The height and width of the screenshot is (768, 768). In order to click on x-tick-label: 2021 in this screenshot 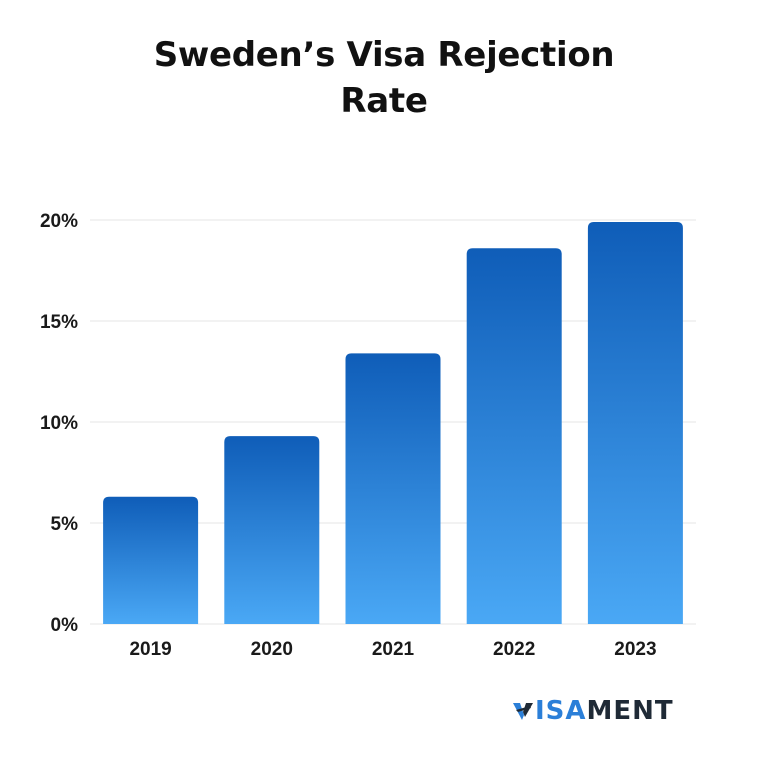, I will do `click(393, 649)`.